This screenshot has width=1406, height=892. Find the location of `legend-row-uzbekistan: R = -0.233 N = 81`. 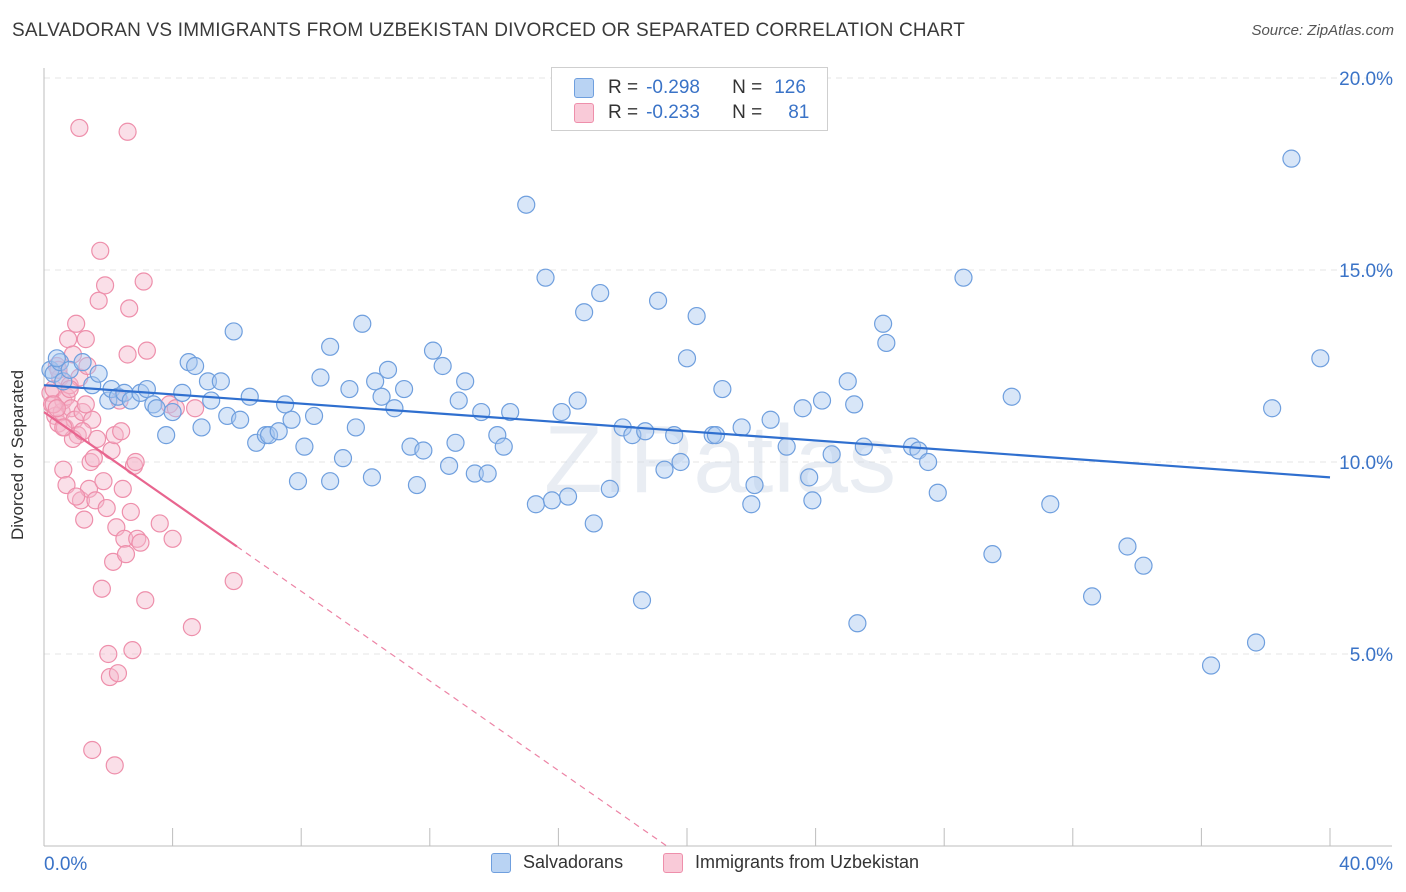

legend-row-uzbekistan: R = -0.233 N = 81 is located at coordinates (691, 113).